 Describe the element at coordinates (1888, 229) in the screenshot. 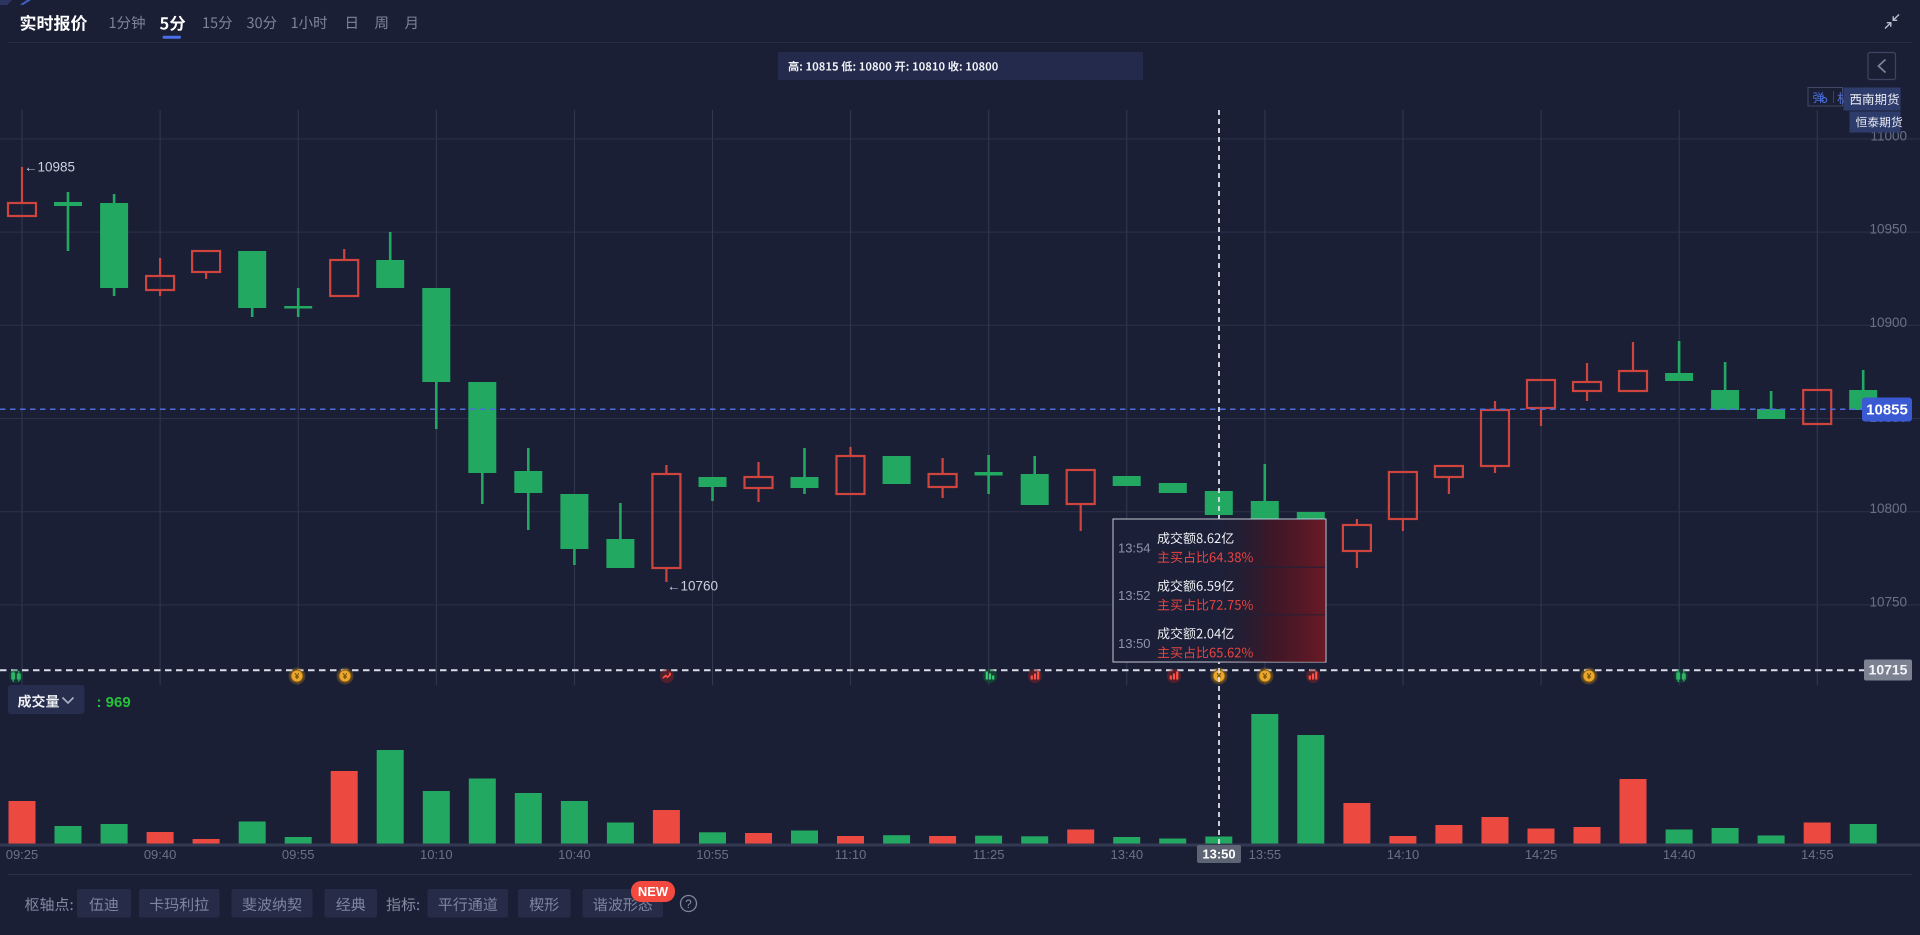

I see `svg-text: 10950` at that location.